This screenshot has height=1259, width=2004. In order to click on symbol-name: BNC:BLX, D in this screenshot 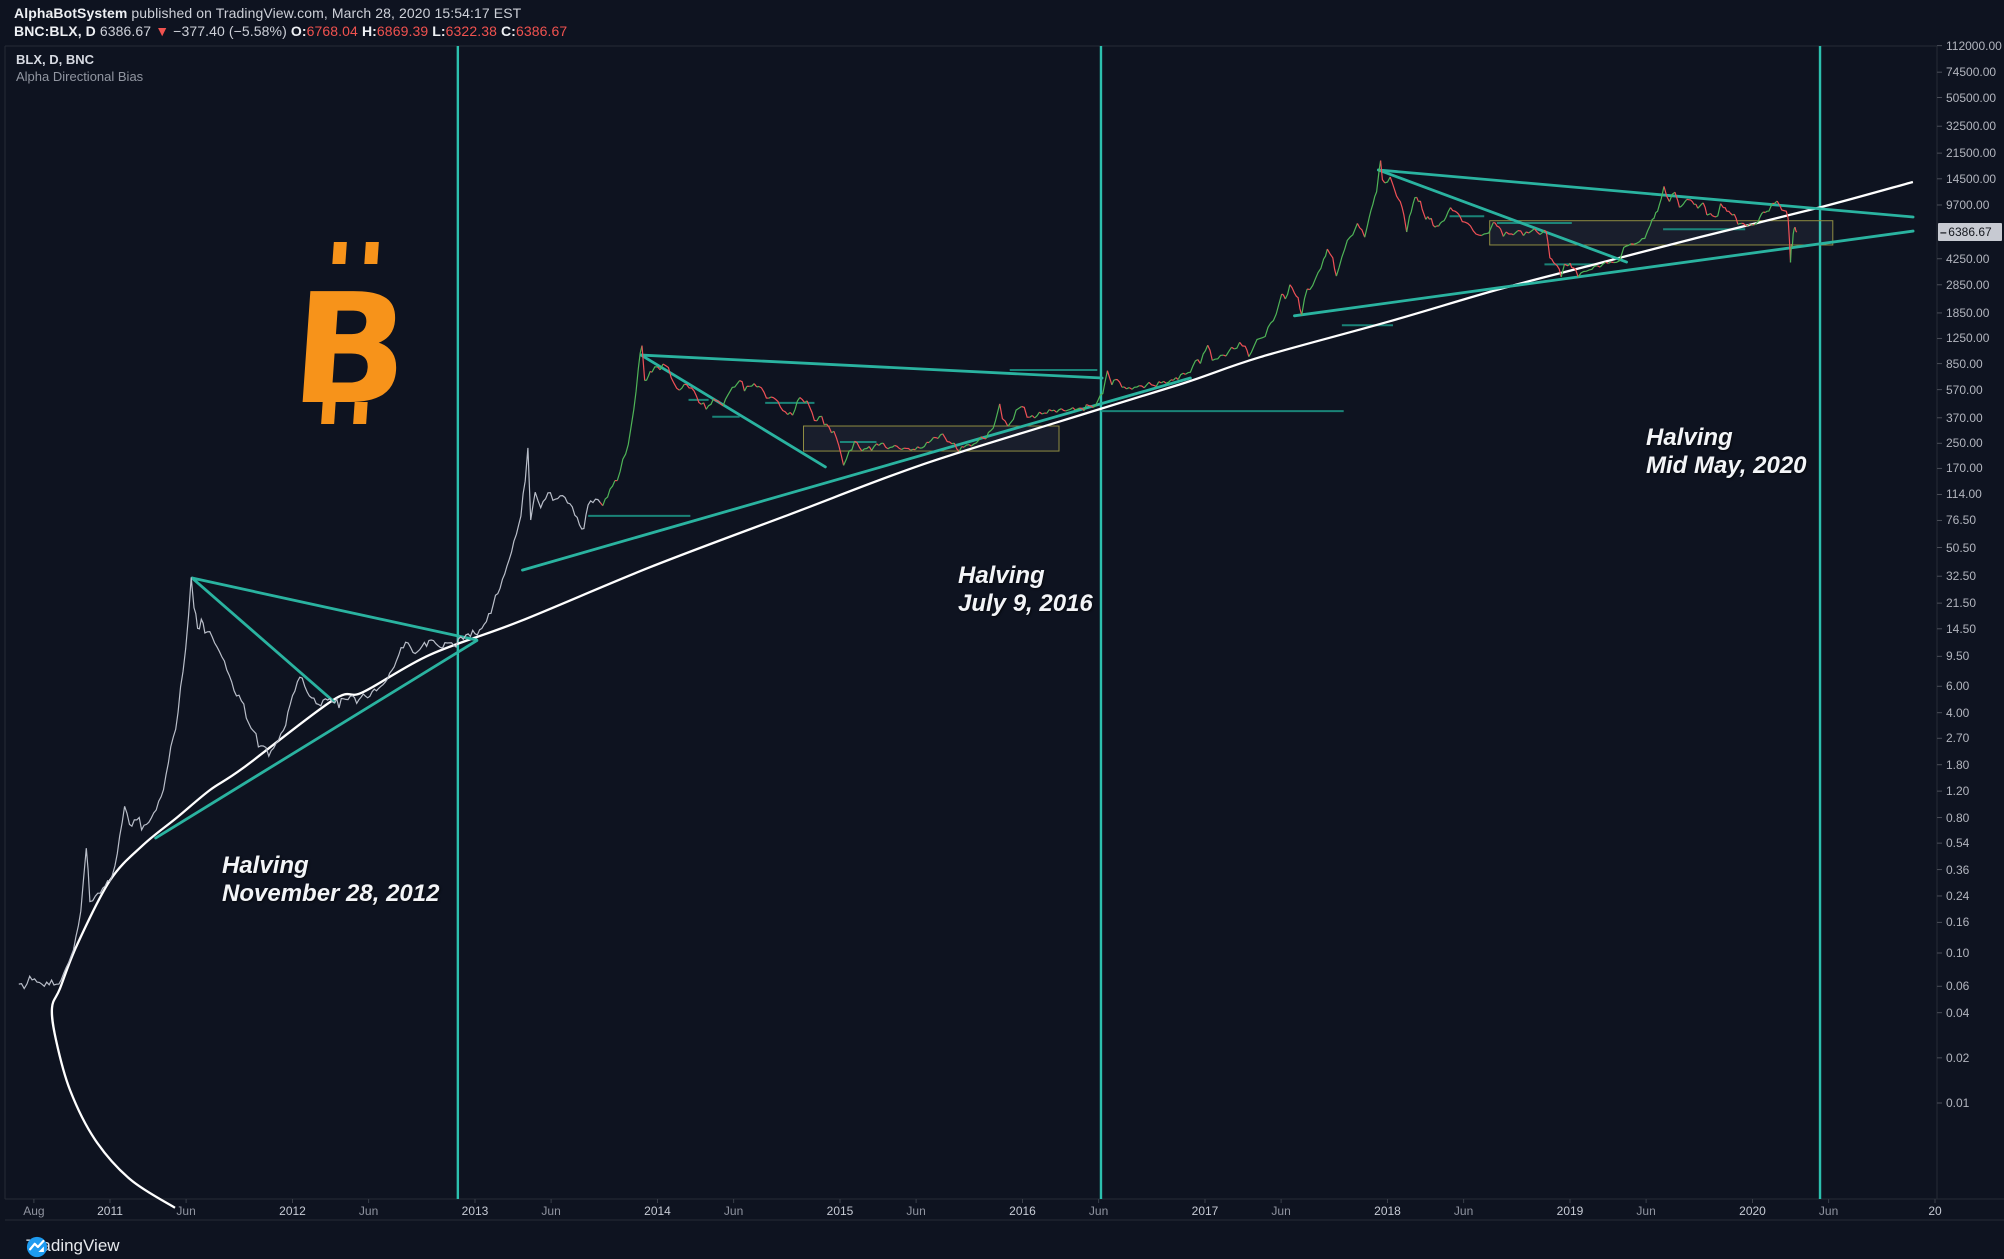, I will do `click(55, 31)`.